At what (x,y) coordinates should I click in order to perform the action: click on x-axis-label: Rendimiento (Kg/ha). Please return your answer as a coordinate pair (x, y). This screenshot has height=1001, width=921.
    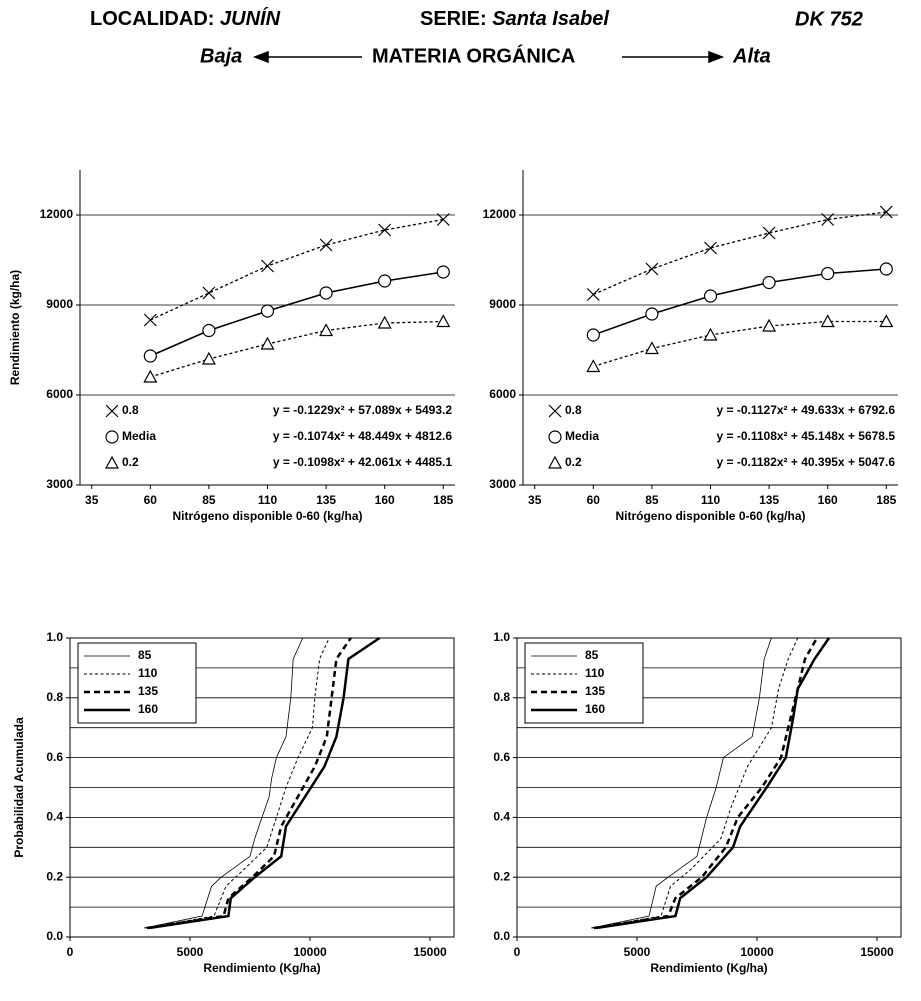
    Looking at the image, I should click on (261, 968).